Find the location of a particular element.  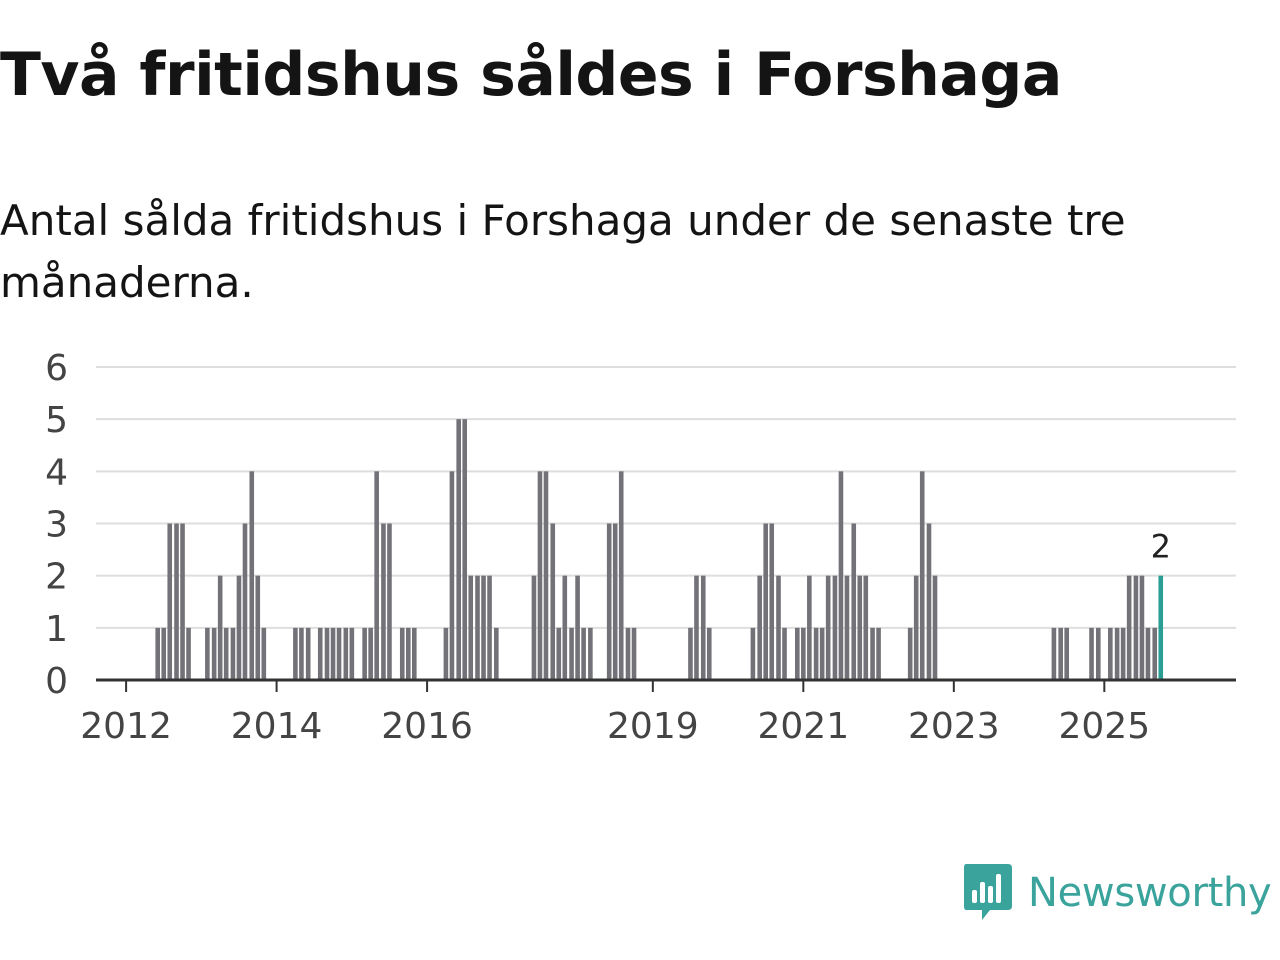

newsworthy-logo-icon is located at coordinates (988, 892).